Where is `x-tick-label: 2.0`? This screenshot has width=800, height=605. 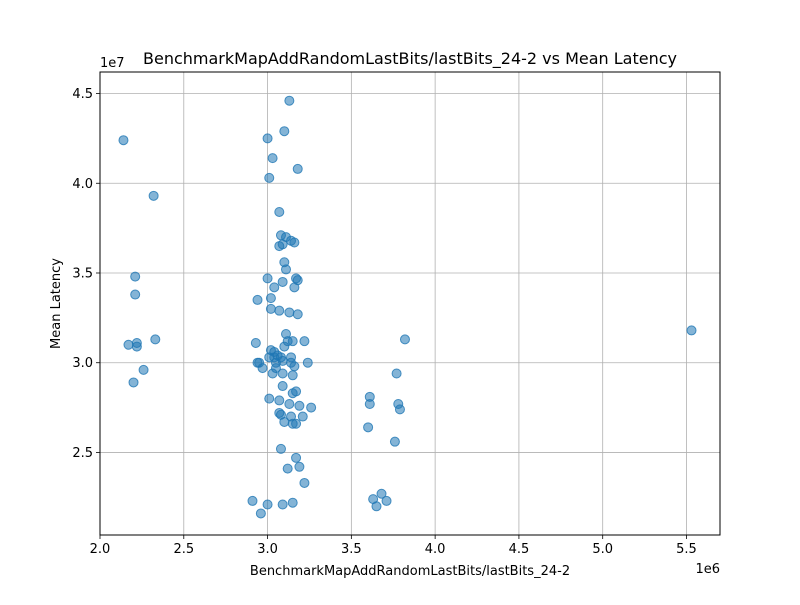 x-tick-label: 2.0 is located at coordinates (100, 549).